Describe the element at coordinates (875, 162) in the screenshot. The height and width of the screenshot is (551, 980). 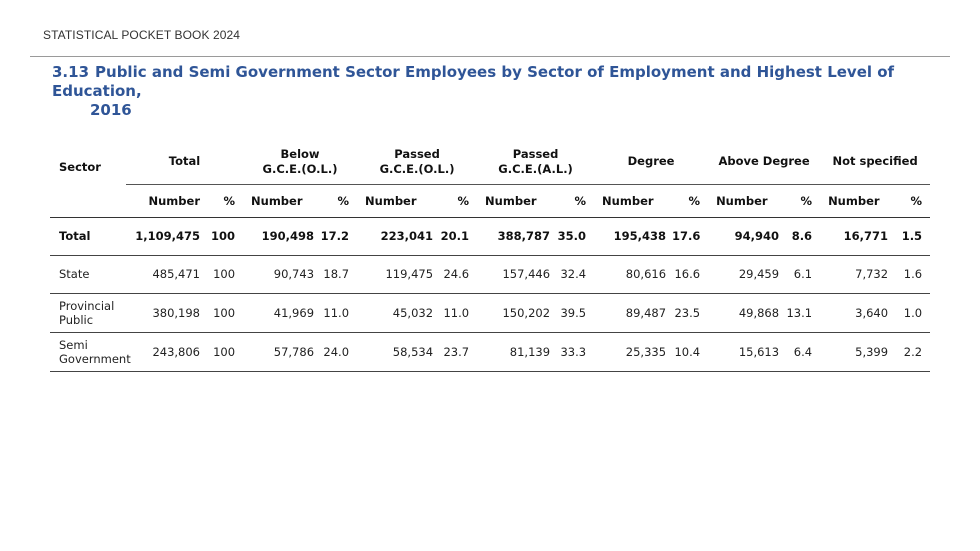
I see `group-header-not-specified: Not specified` at that location.